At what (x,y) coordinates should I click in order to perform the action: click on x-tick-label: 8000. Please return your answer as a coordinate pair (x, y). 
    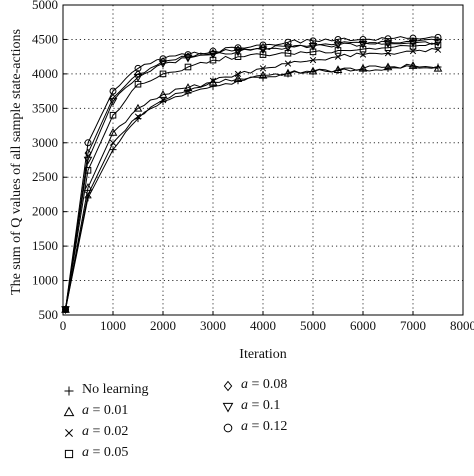
    Looking at the image, I should click on (462, 325).